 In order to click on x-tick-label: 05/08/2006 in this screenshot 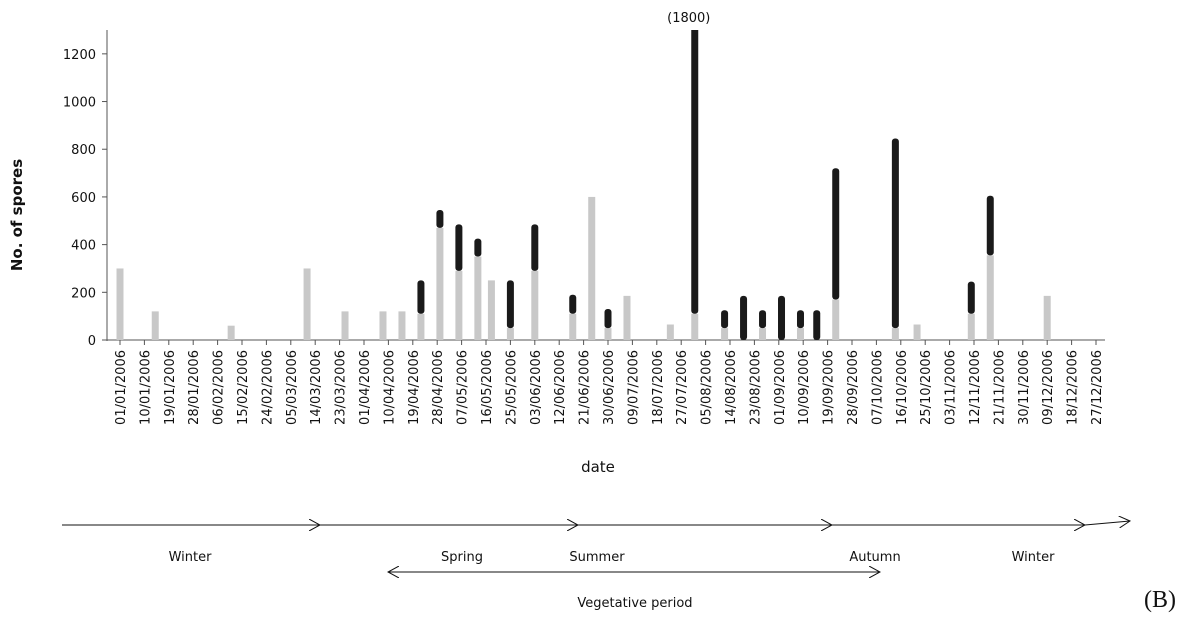, I will do `click(707, 387)`.